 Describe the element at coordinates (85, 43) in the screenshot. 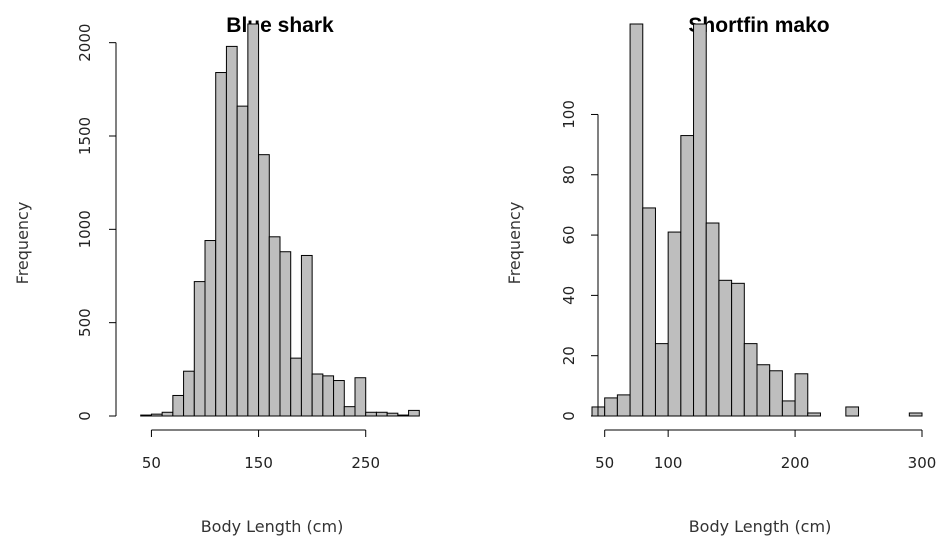

I see `y-tick-label: 2000` at that location.